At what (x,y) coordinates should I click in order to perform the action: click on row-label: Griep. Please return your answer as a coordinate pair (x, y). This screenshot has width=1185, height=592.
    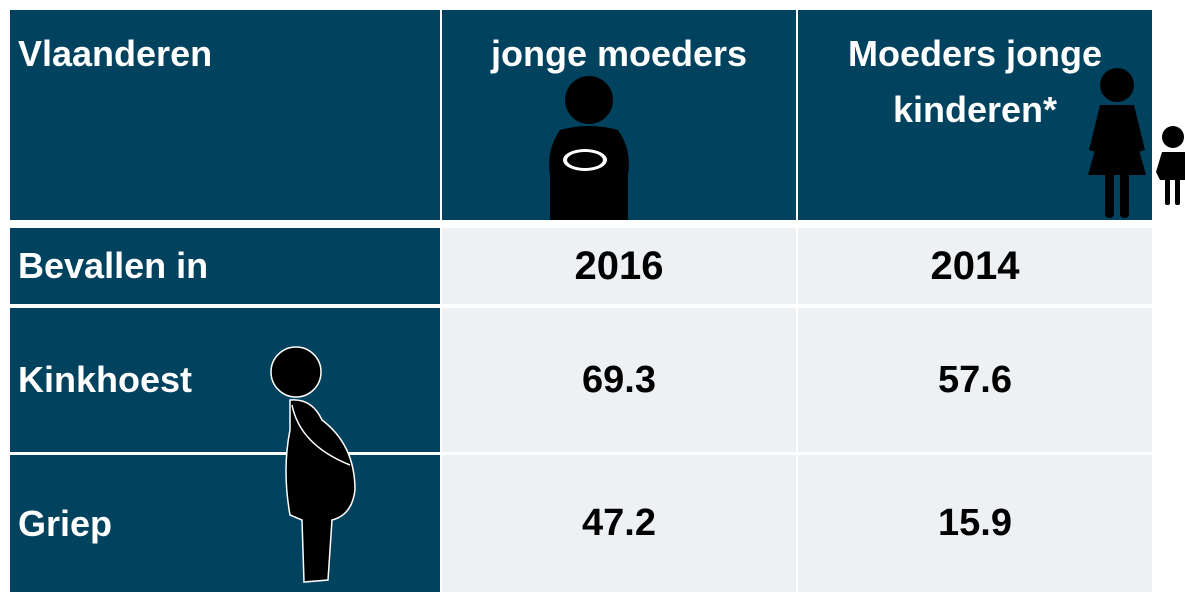
    Looking at the image, I should click on (225, 523).